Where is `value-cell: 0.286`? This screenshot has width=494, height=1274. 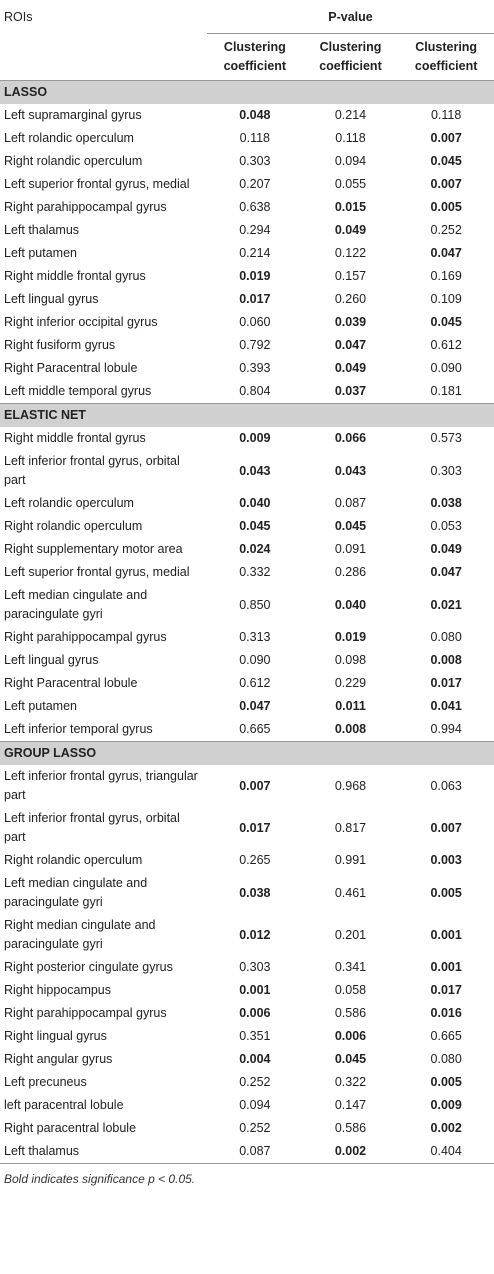
value-cell: 0.286 is located at coordinates (350, 572).